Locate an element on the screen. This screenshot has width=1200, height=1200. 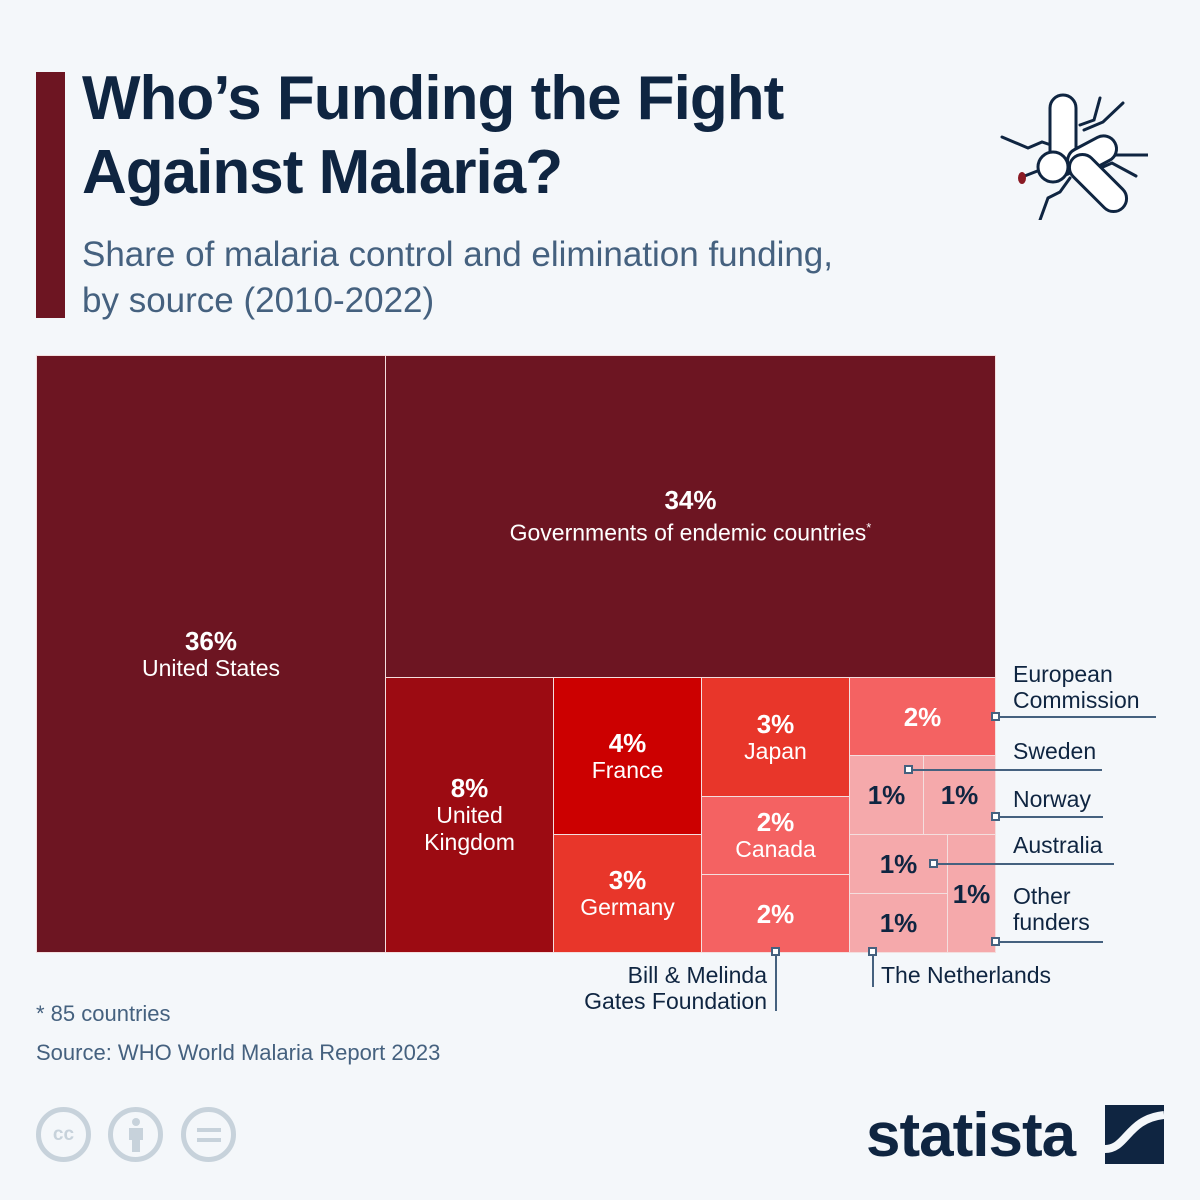
cell-other-funders: 1% is located at coordinates (971, 893).